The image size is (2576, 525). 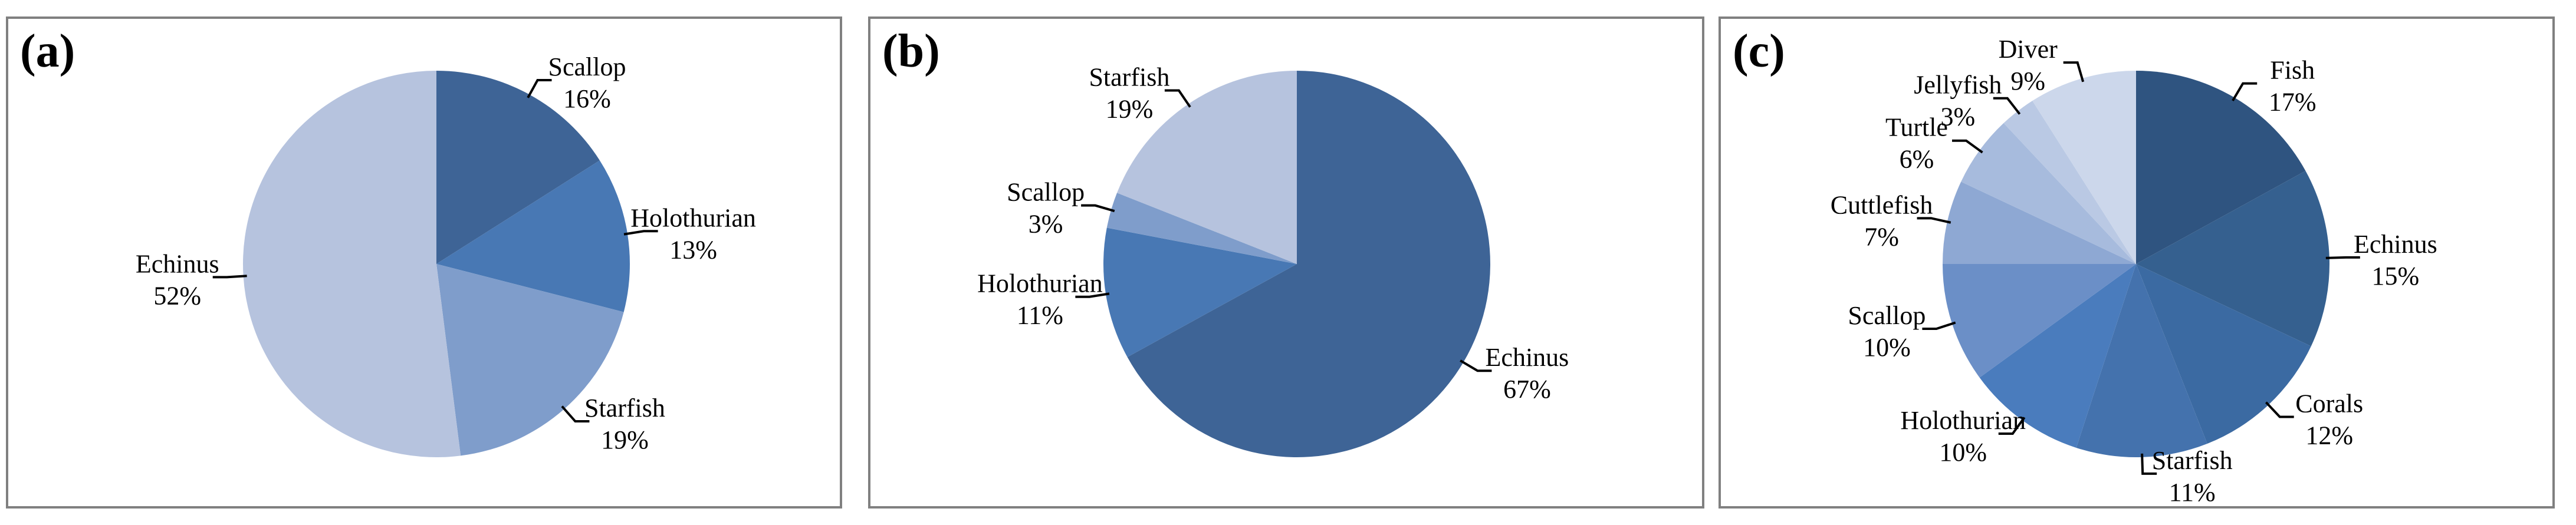 What do you see at coordinates (693, 249) in the screenshot?
I see `slice-percent-holothurian: 13%` at bounding box center [693, 249].